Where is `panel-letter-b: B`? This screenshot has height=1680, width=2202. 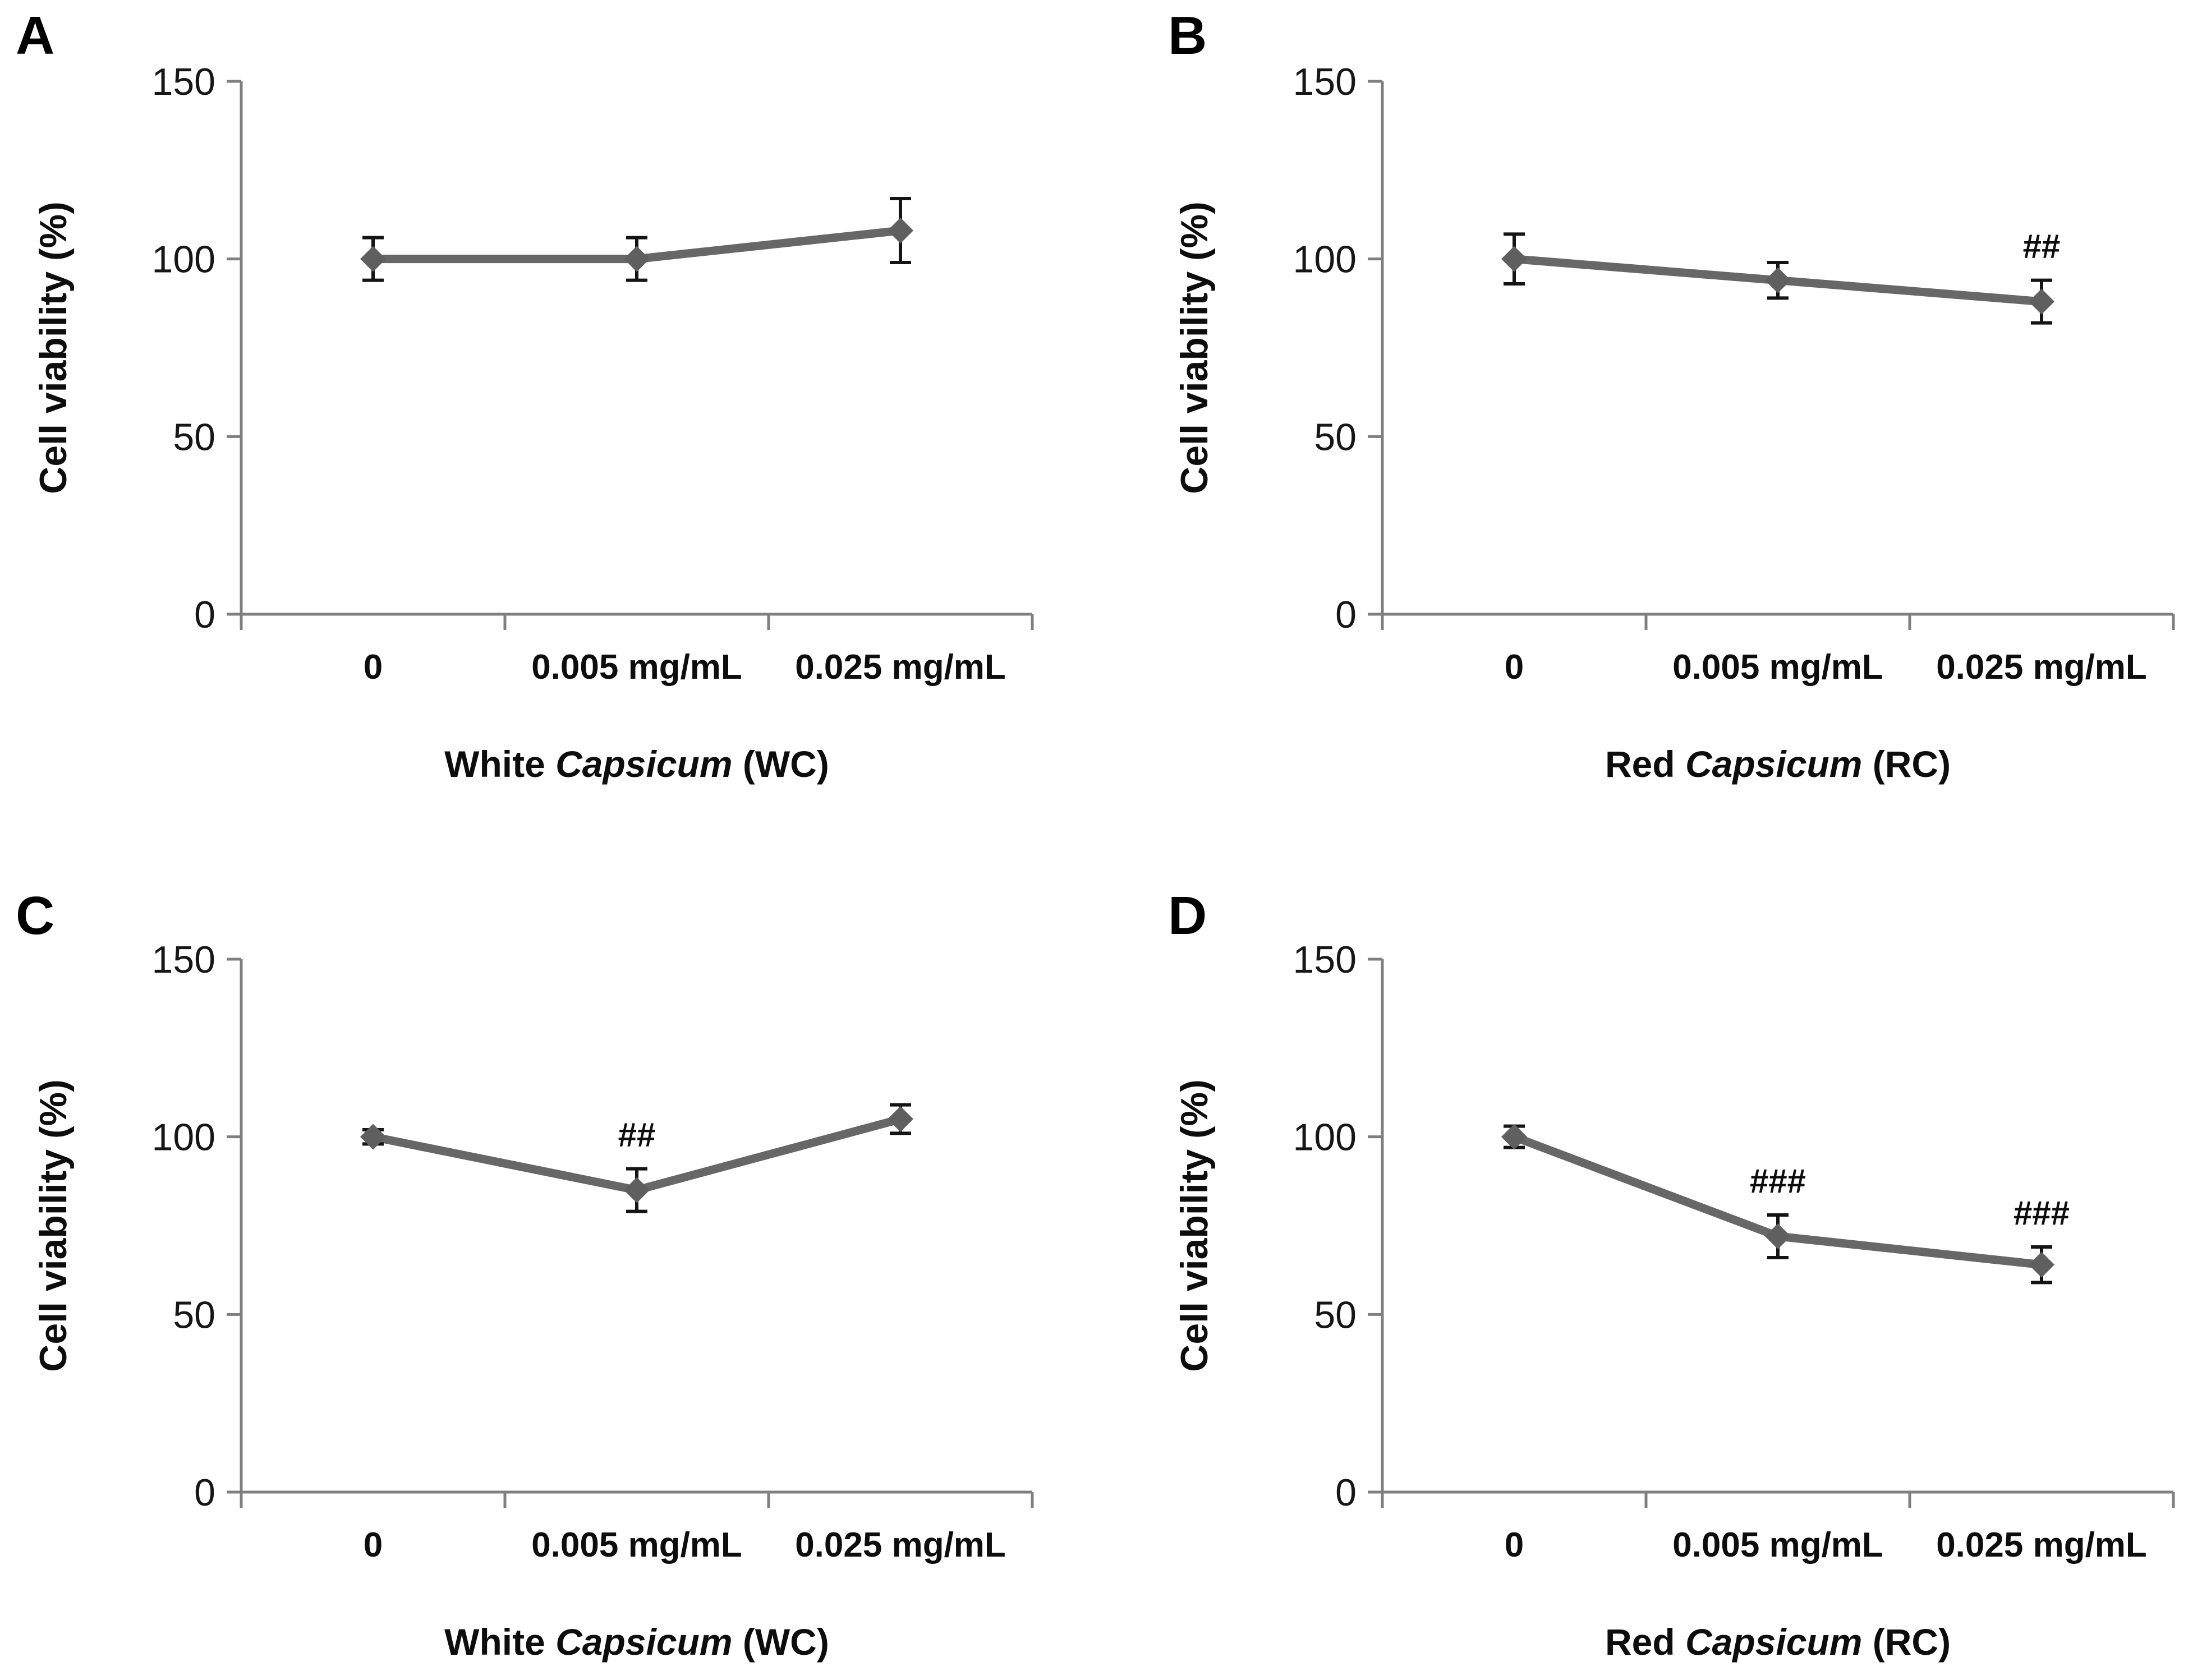 panel-letter-b: B is located at coordinates (1188, 36).